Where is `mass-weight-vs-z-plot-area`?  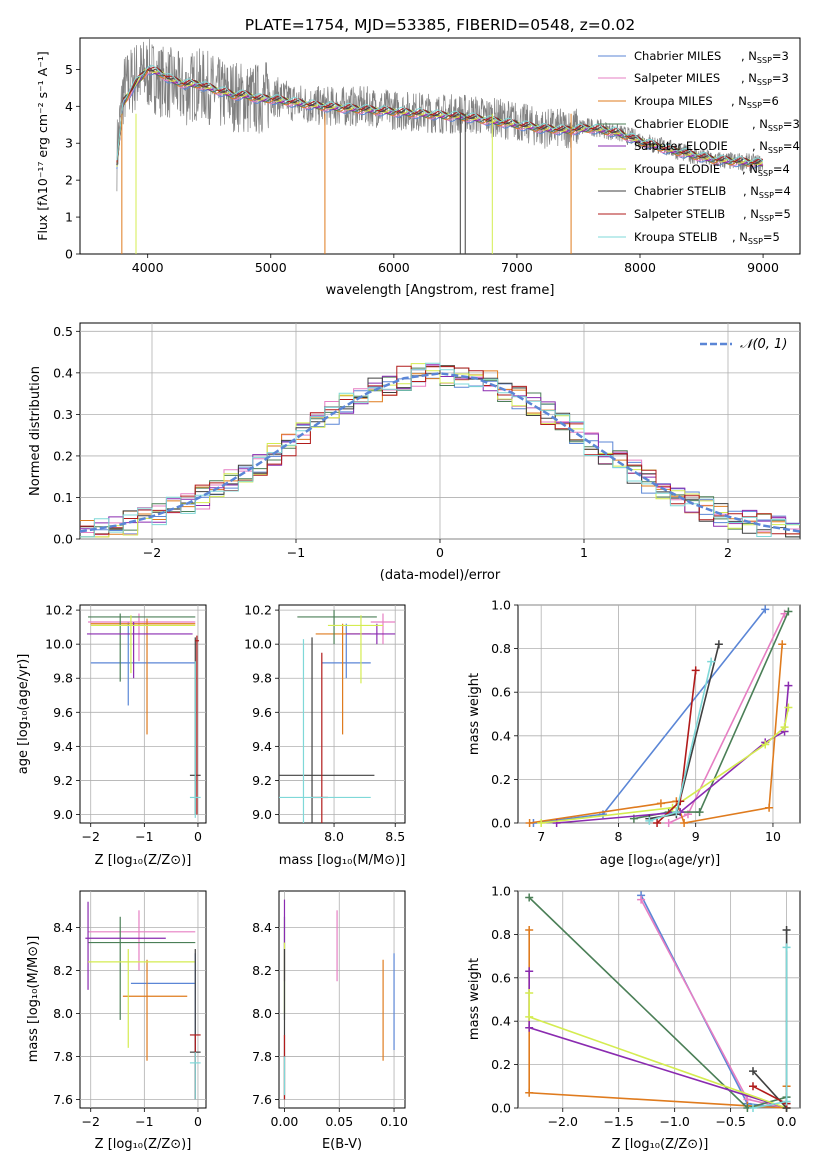 mass-weight-vs-z-plot-area is located at coordinates (658, 1001).